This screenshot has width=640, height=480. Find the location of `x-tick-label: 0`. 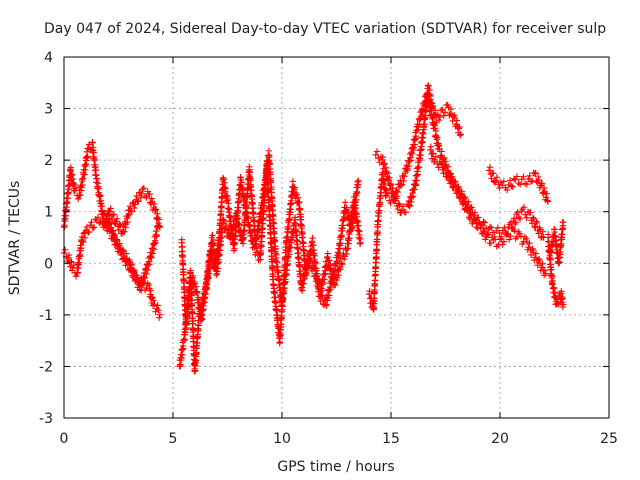

x-tick-label: 0 is located at coordinates (64, 439).